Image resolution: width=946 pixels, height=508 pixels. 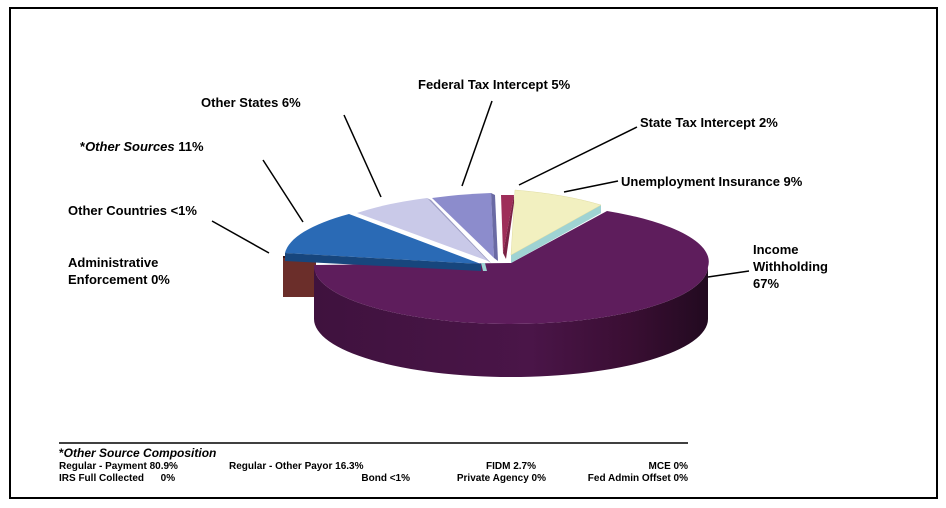 What do you see at coordinates (189, 146) in the screenshot?
I see `label-other-sources-rest: 11%` at bounding box center [189, 146].